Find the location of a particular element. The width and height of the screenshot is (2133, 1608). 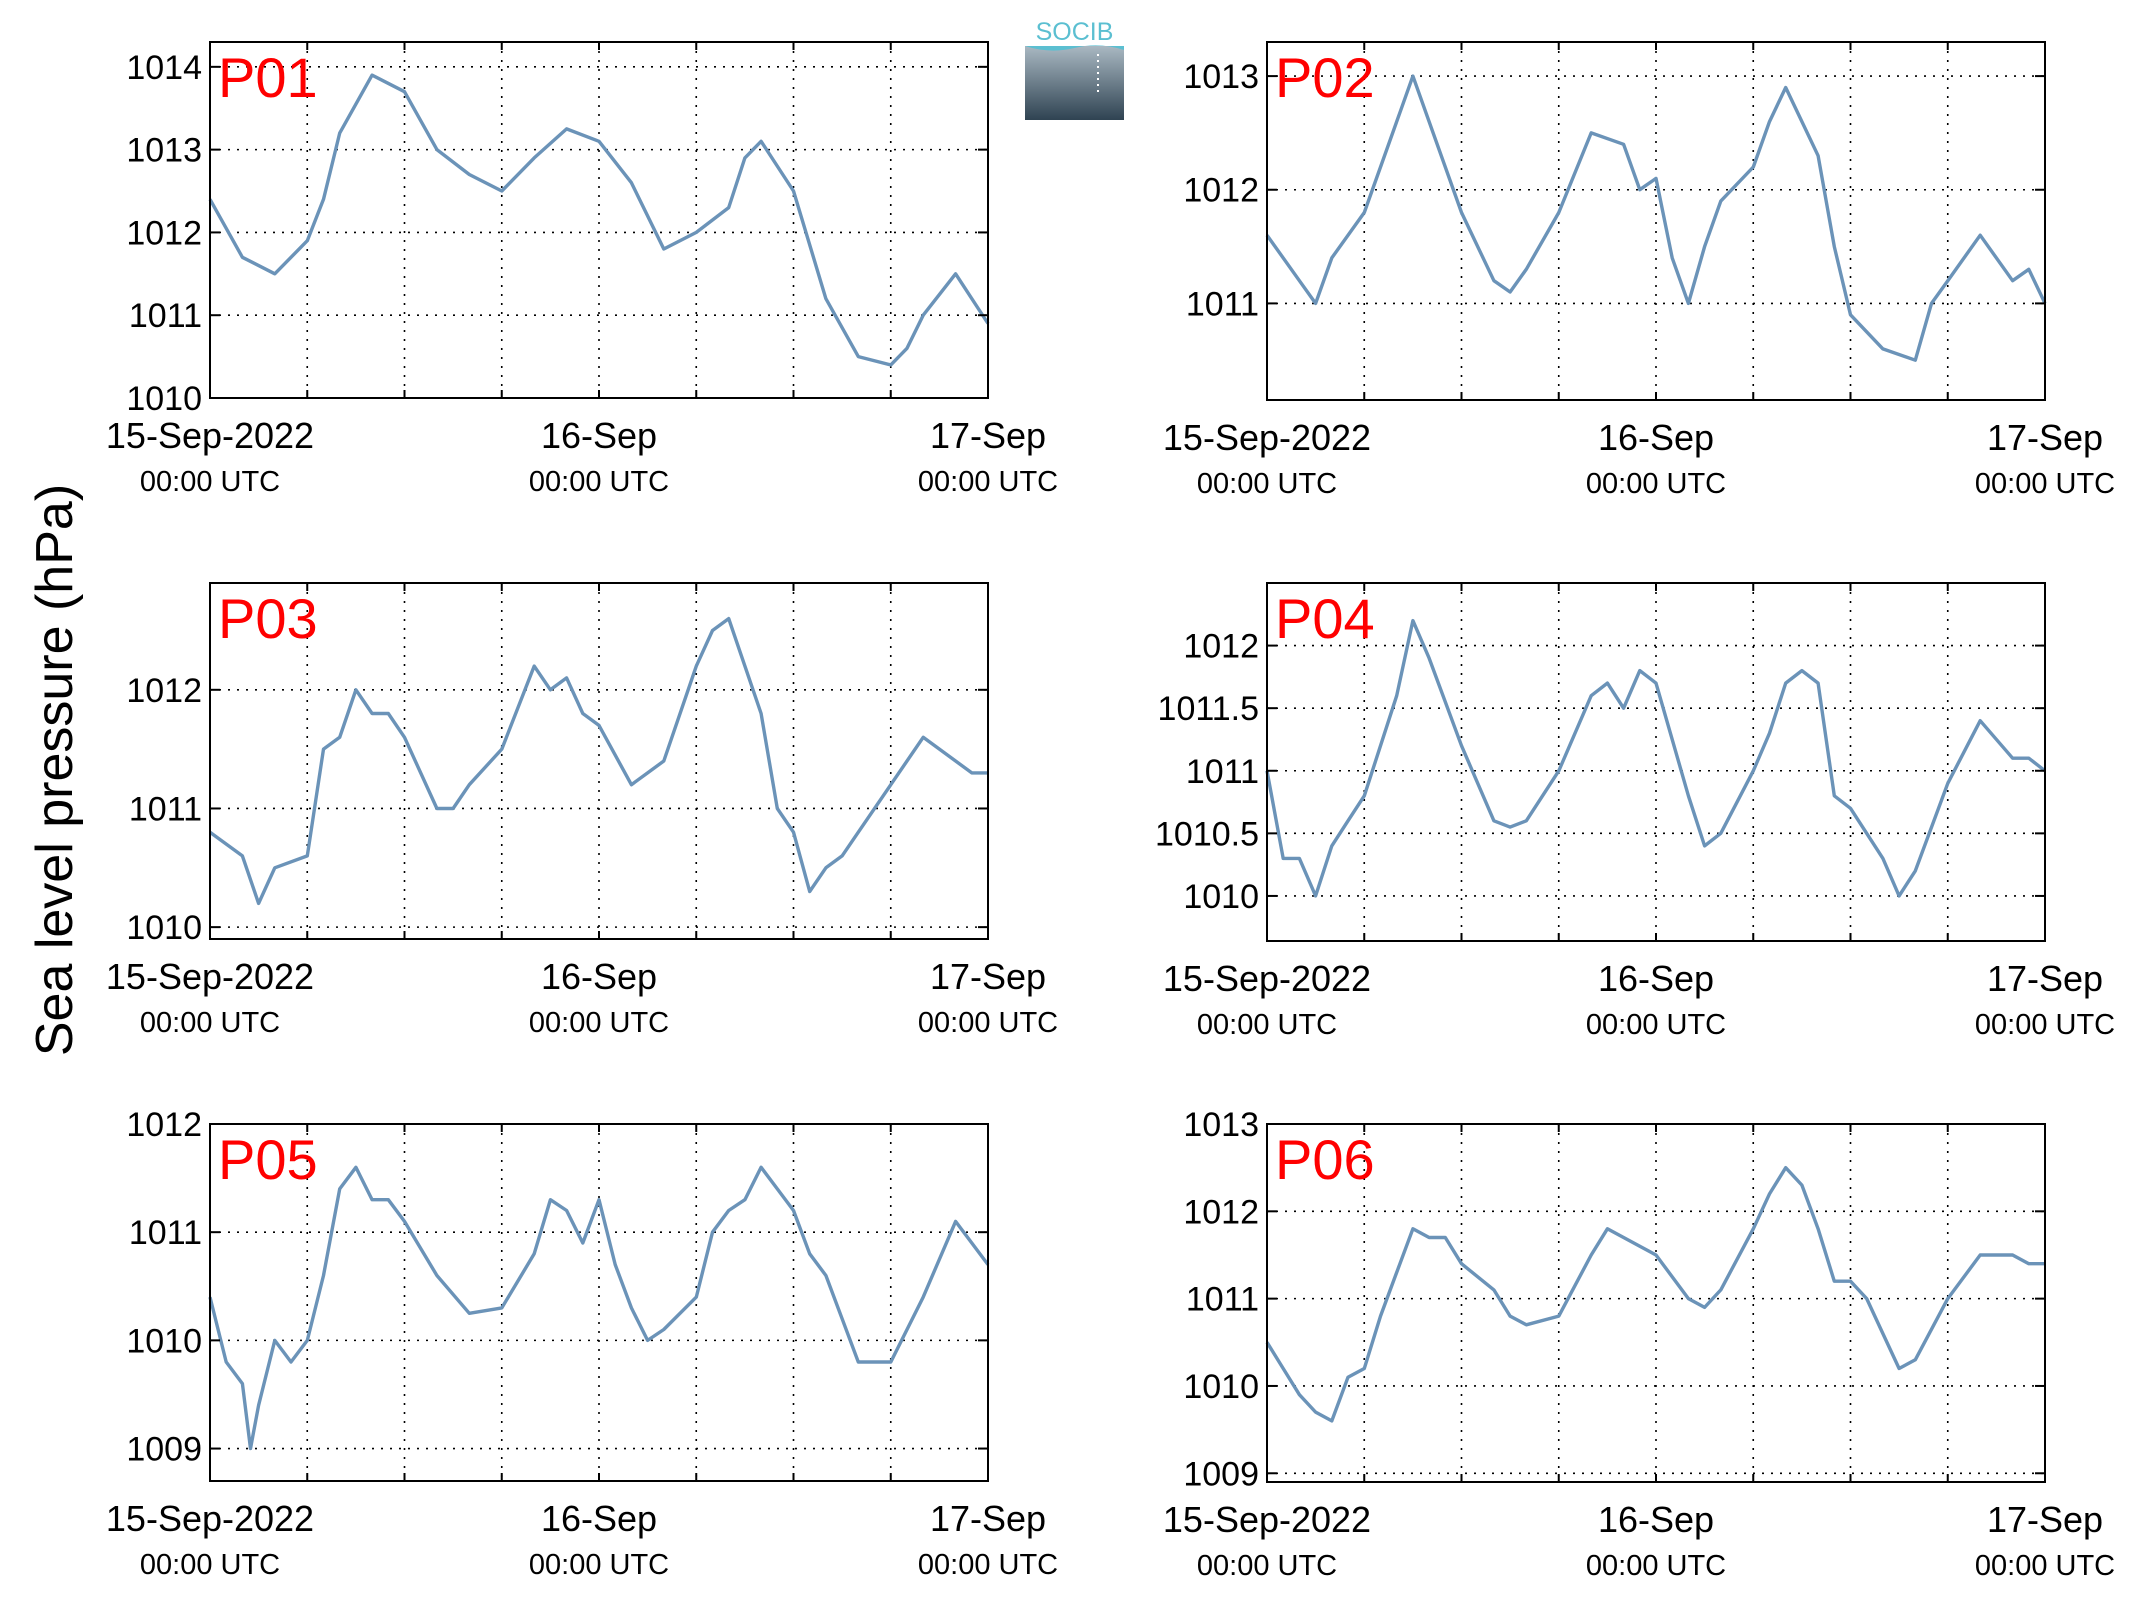

panel-title: P02 is located at coordinates (1325, 77).